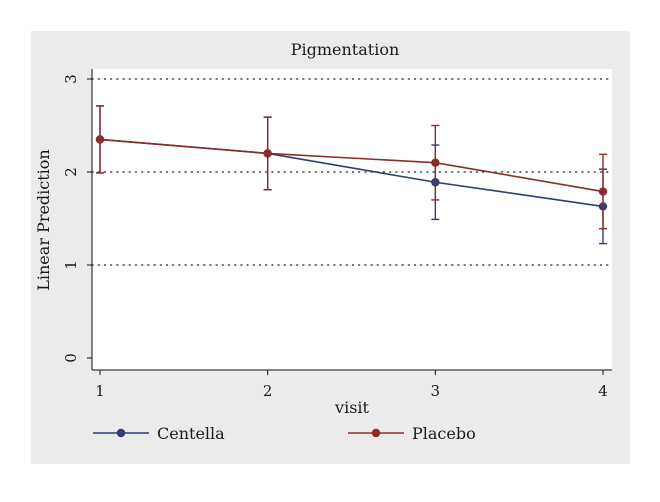 The image size is (660, 502). I want to click on x-tick-label-4: 4, so click(603, 391).